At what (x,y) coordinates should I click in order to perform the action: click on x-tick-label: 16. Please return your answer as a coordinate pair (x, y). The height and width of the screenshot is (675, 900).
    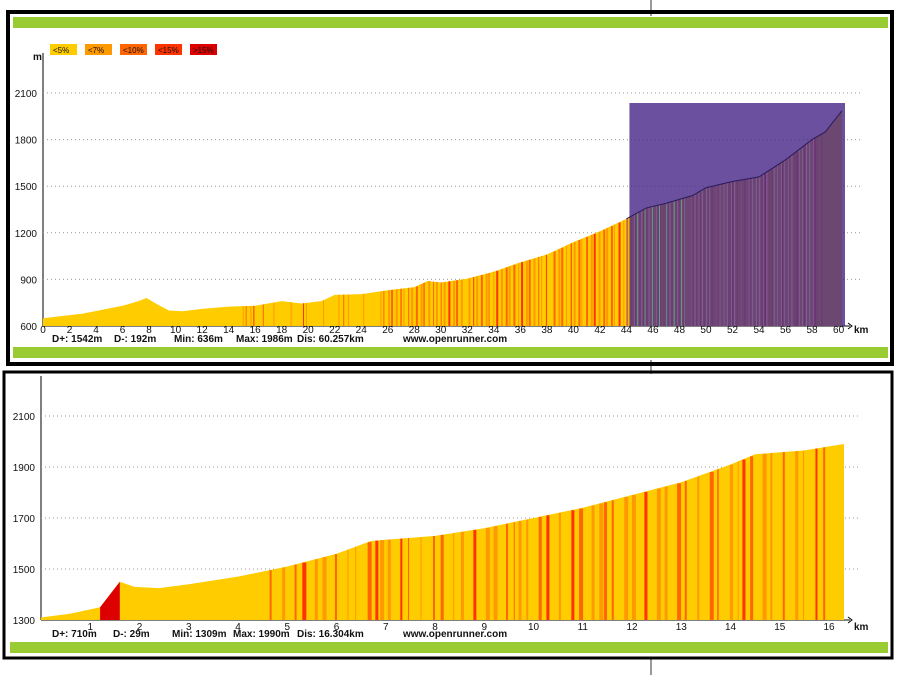
    Looking at the image, I should click on (256, 330).